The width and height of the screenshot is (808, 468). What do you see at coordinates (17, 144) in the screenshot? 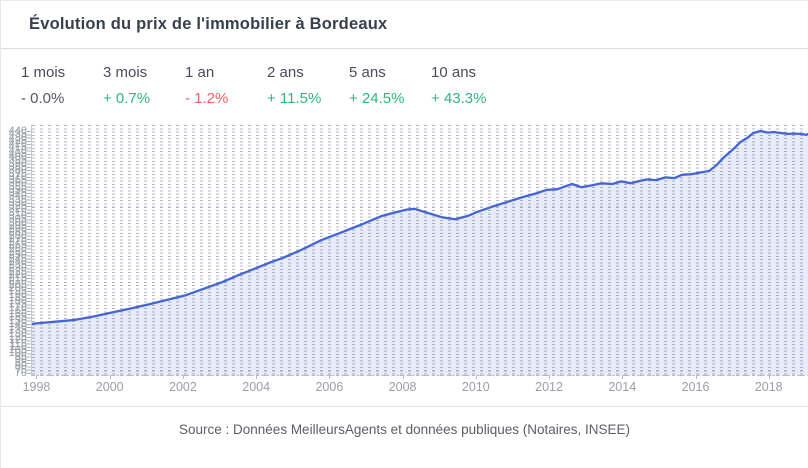
I see `y-axis-tick-label: 420` at bounding box center [17, 144].